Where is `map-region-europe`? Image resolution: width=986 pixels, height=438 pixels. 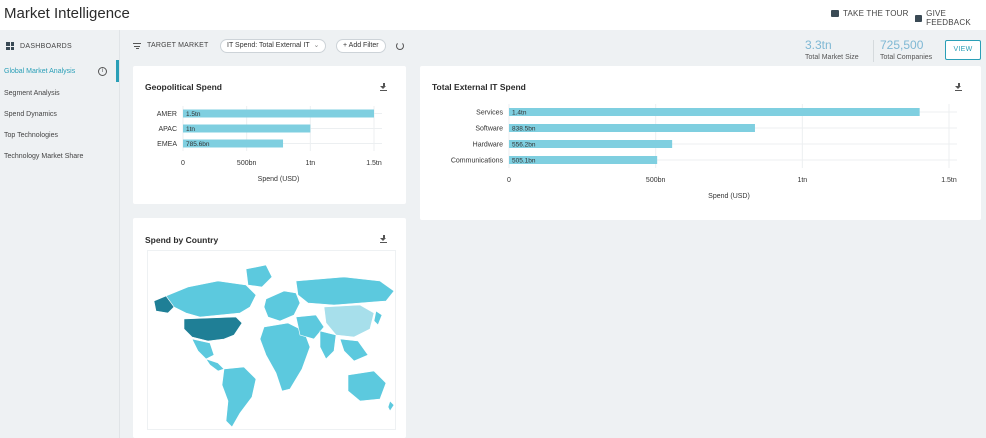
map-region-europe is located at coordinates (282, 306).